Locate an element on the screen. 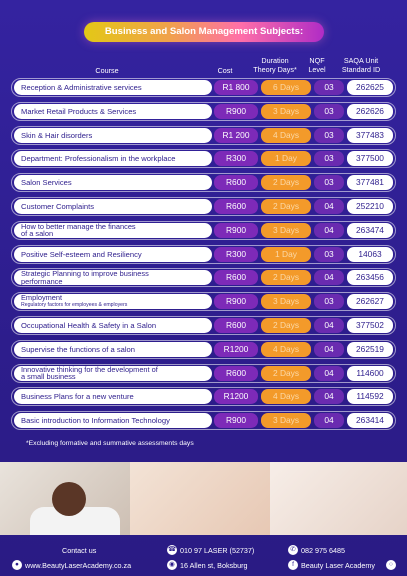  table-row: Salon Services R600 2 Days 03 377481 is located at coordinates (203, 183).